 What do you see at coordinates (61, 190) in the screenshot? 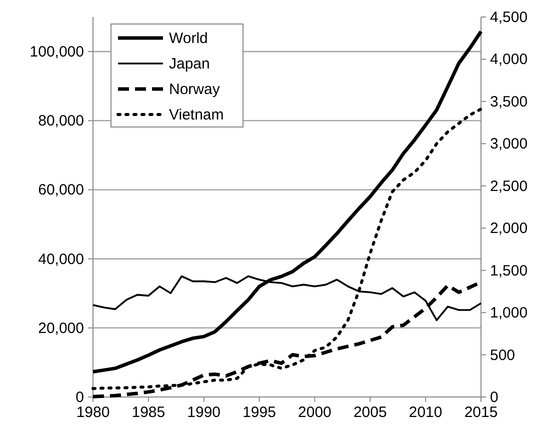
I see `y-tick-label: 60,000` at bounding box center [61, 190].